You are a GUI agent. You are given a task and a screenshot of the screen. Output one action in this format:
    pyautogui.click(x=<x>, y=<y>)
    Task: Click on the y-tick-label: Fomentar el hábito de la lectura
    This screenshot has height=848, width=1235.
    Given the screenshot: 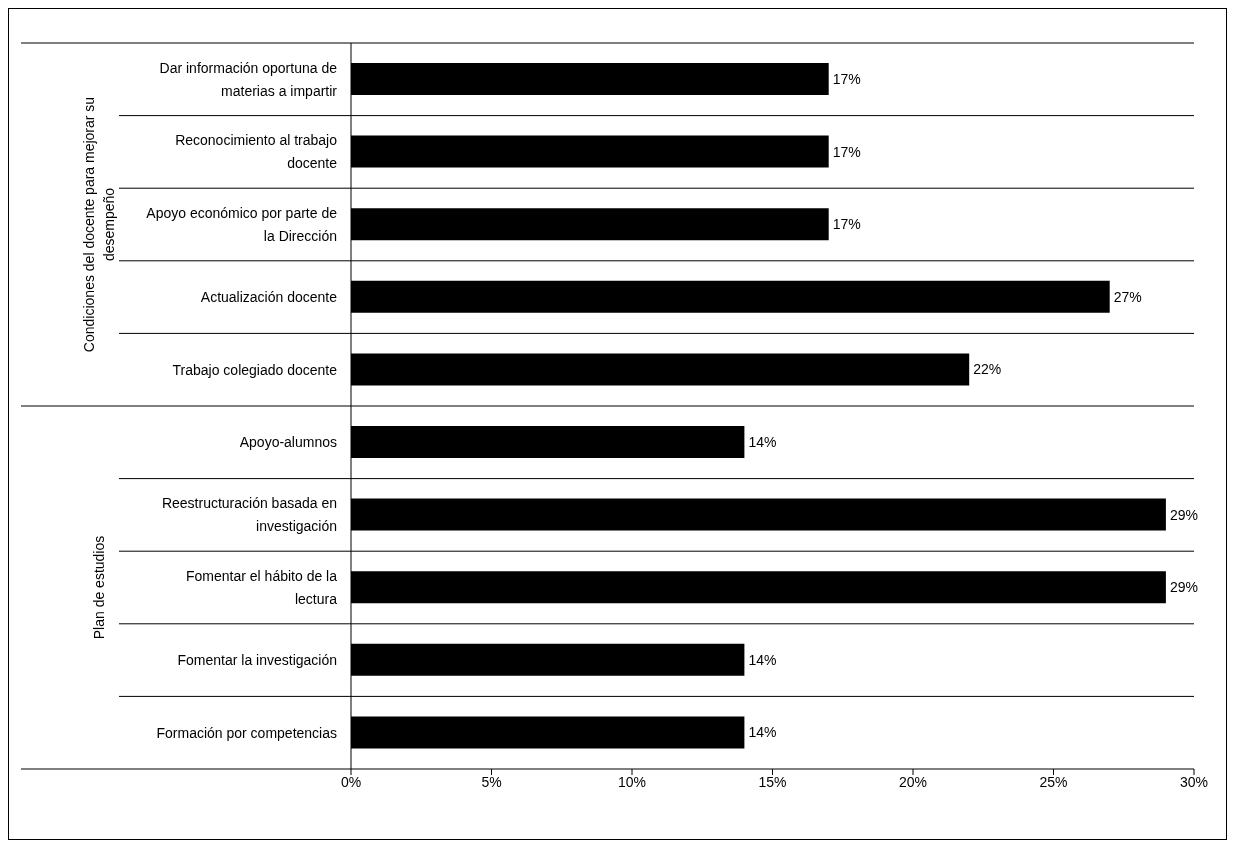 What is the action you would take?
    pyautogui.click(x=262, y=587)
    